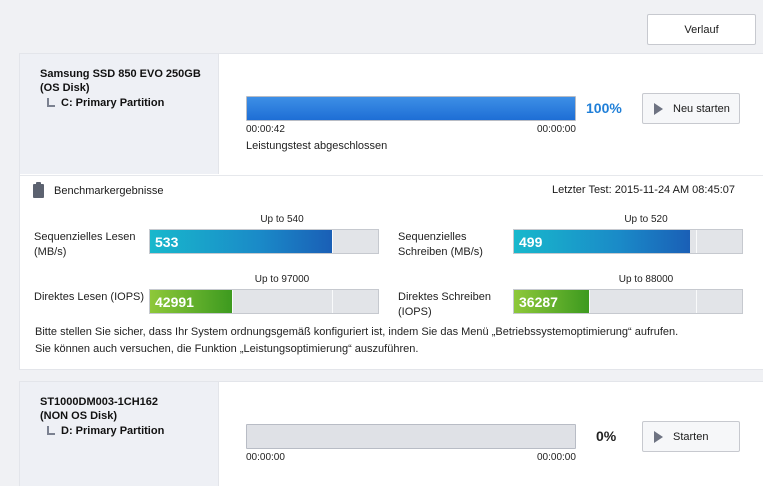 Image resolution: width=763 pixels, height=486 pixels. What do you see at coordinates (317, 146) in the screenshot?
I see `test-status: Leistungstest abgeschlossen` at bounding box center [317, 146].